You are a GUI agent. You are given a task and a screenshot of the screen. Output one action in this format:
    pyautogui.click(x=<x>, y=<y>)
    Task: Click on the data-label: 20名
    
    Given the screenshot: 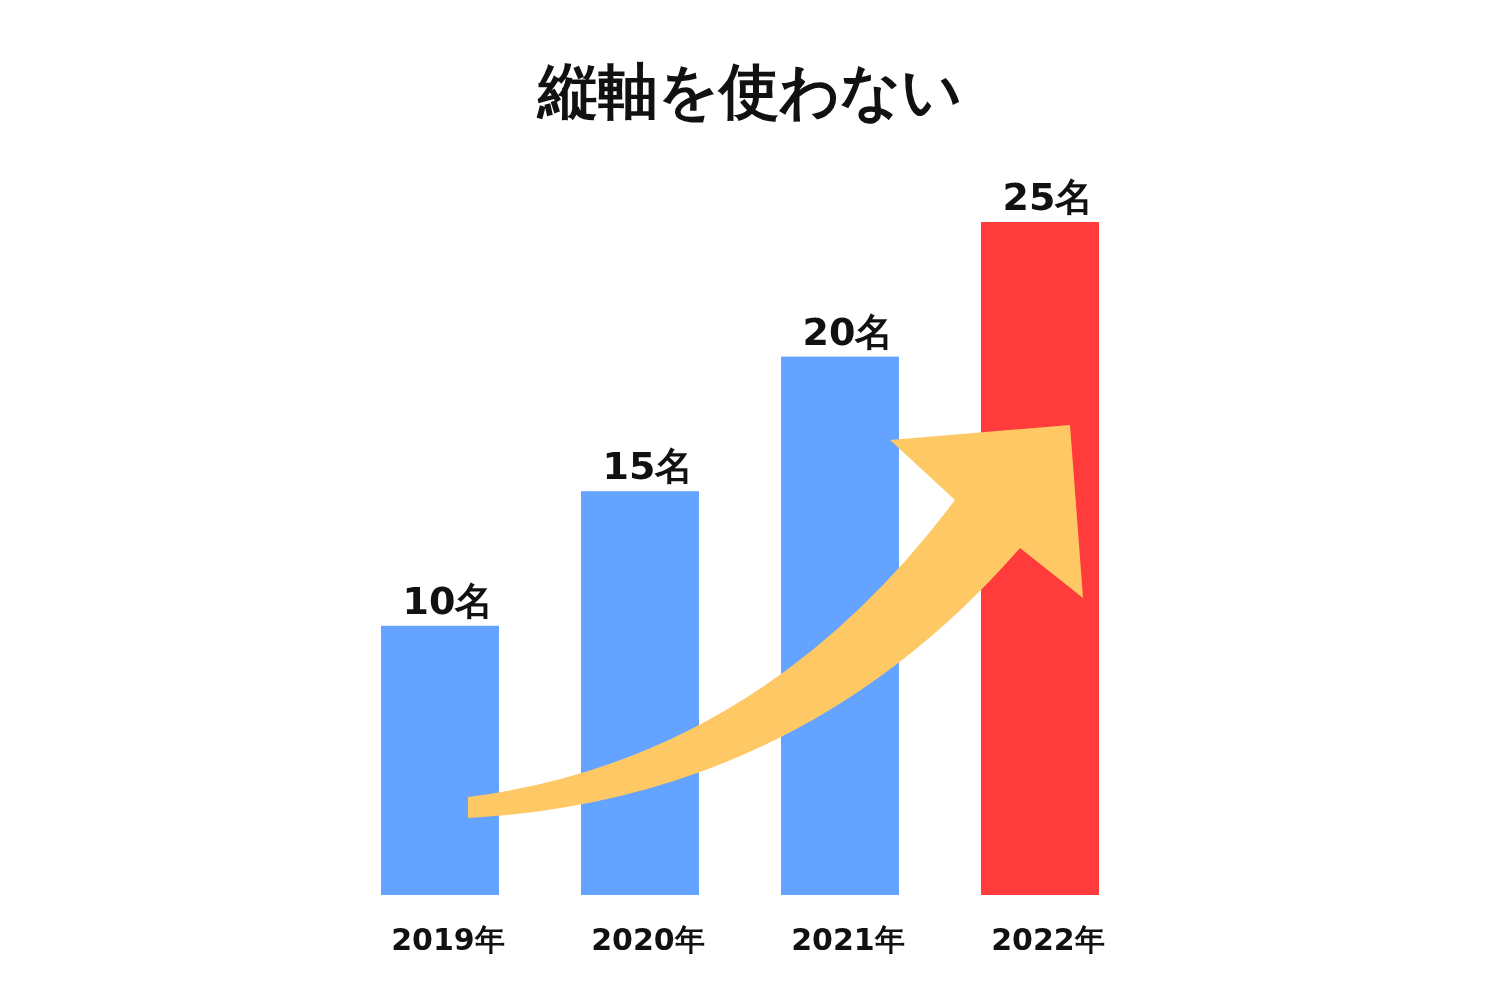 What is the action you would take?
    pyautogui.click(x=848, y=331)
    